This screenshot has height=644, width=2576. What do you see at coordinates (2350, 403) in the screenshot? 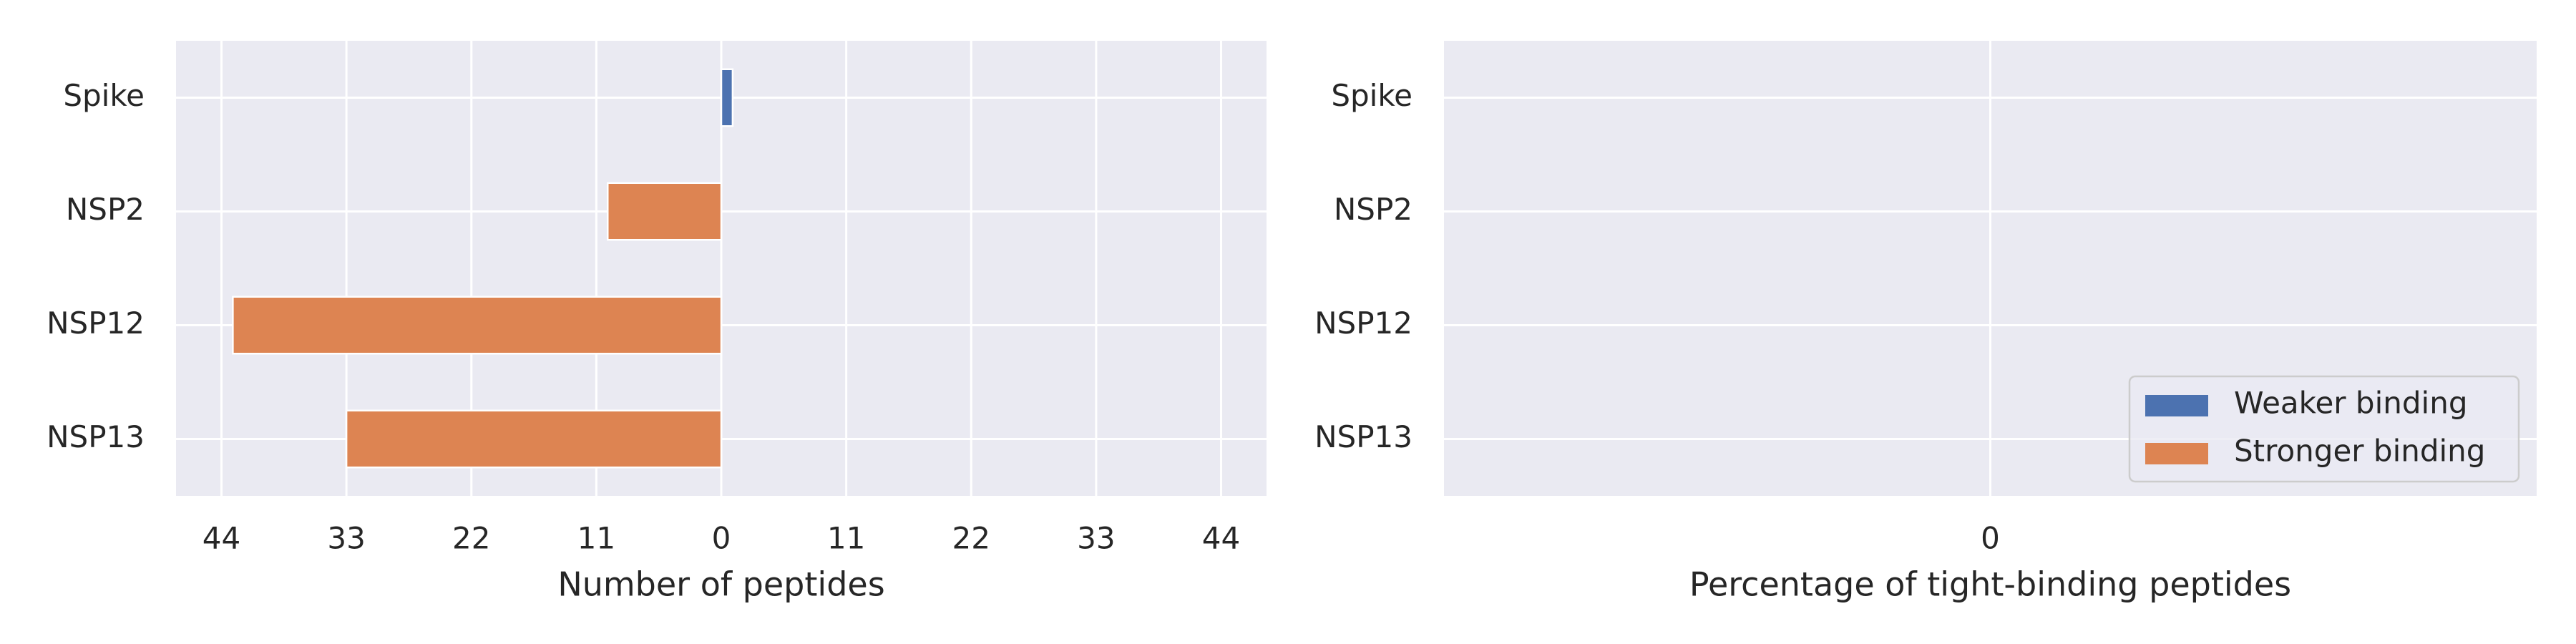
I see `legend-label: Weaker binding` at bounding box center [2350, 403].